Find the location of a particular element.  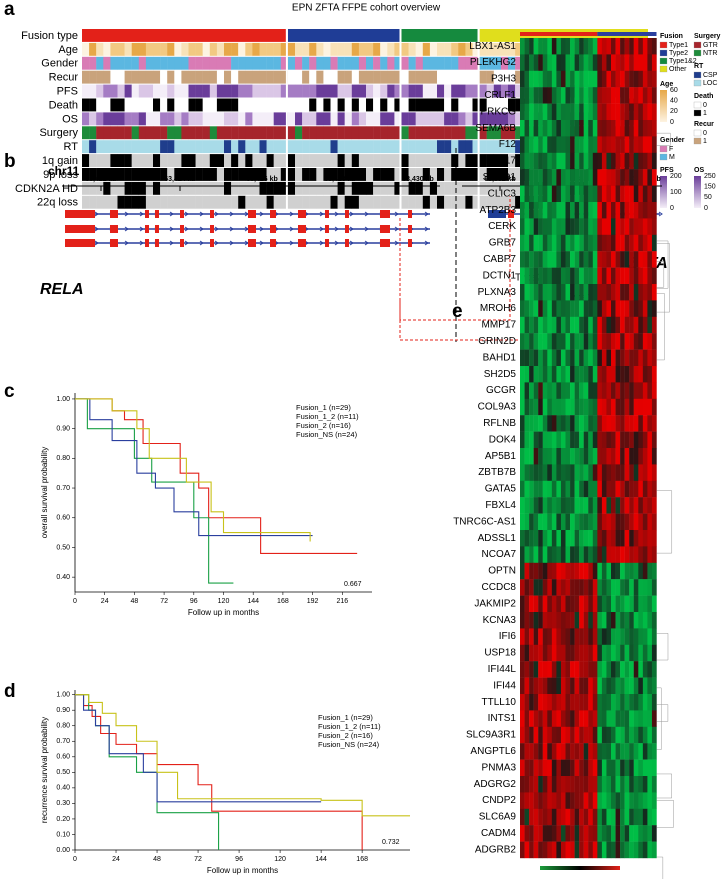

x-tick-label: 120 is located at coordinates (280, 859).